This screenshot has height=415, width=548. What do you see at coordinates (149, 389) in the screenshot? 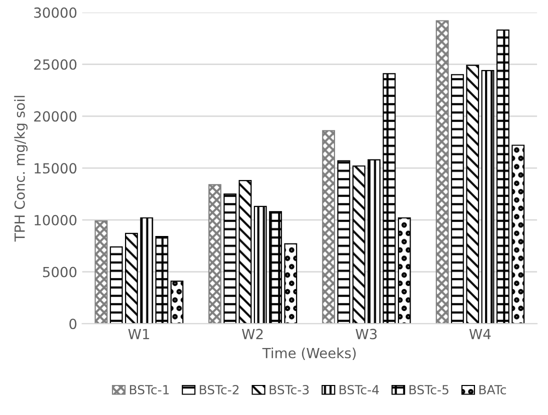
I see `legend-label: BSTc-1` at bounding box center [149, 389].